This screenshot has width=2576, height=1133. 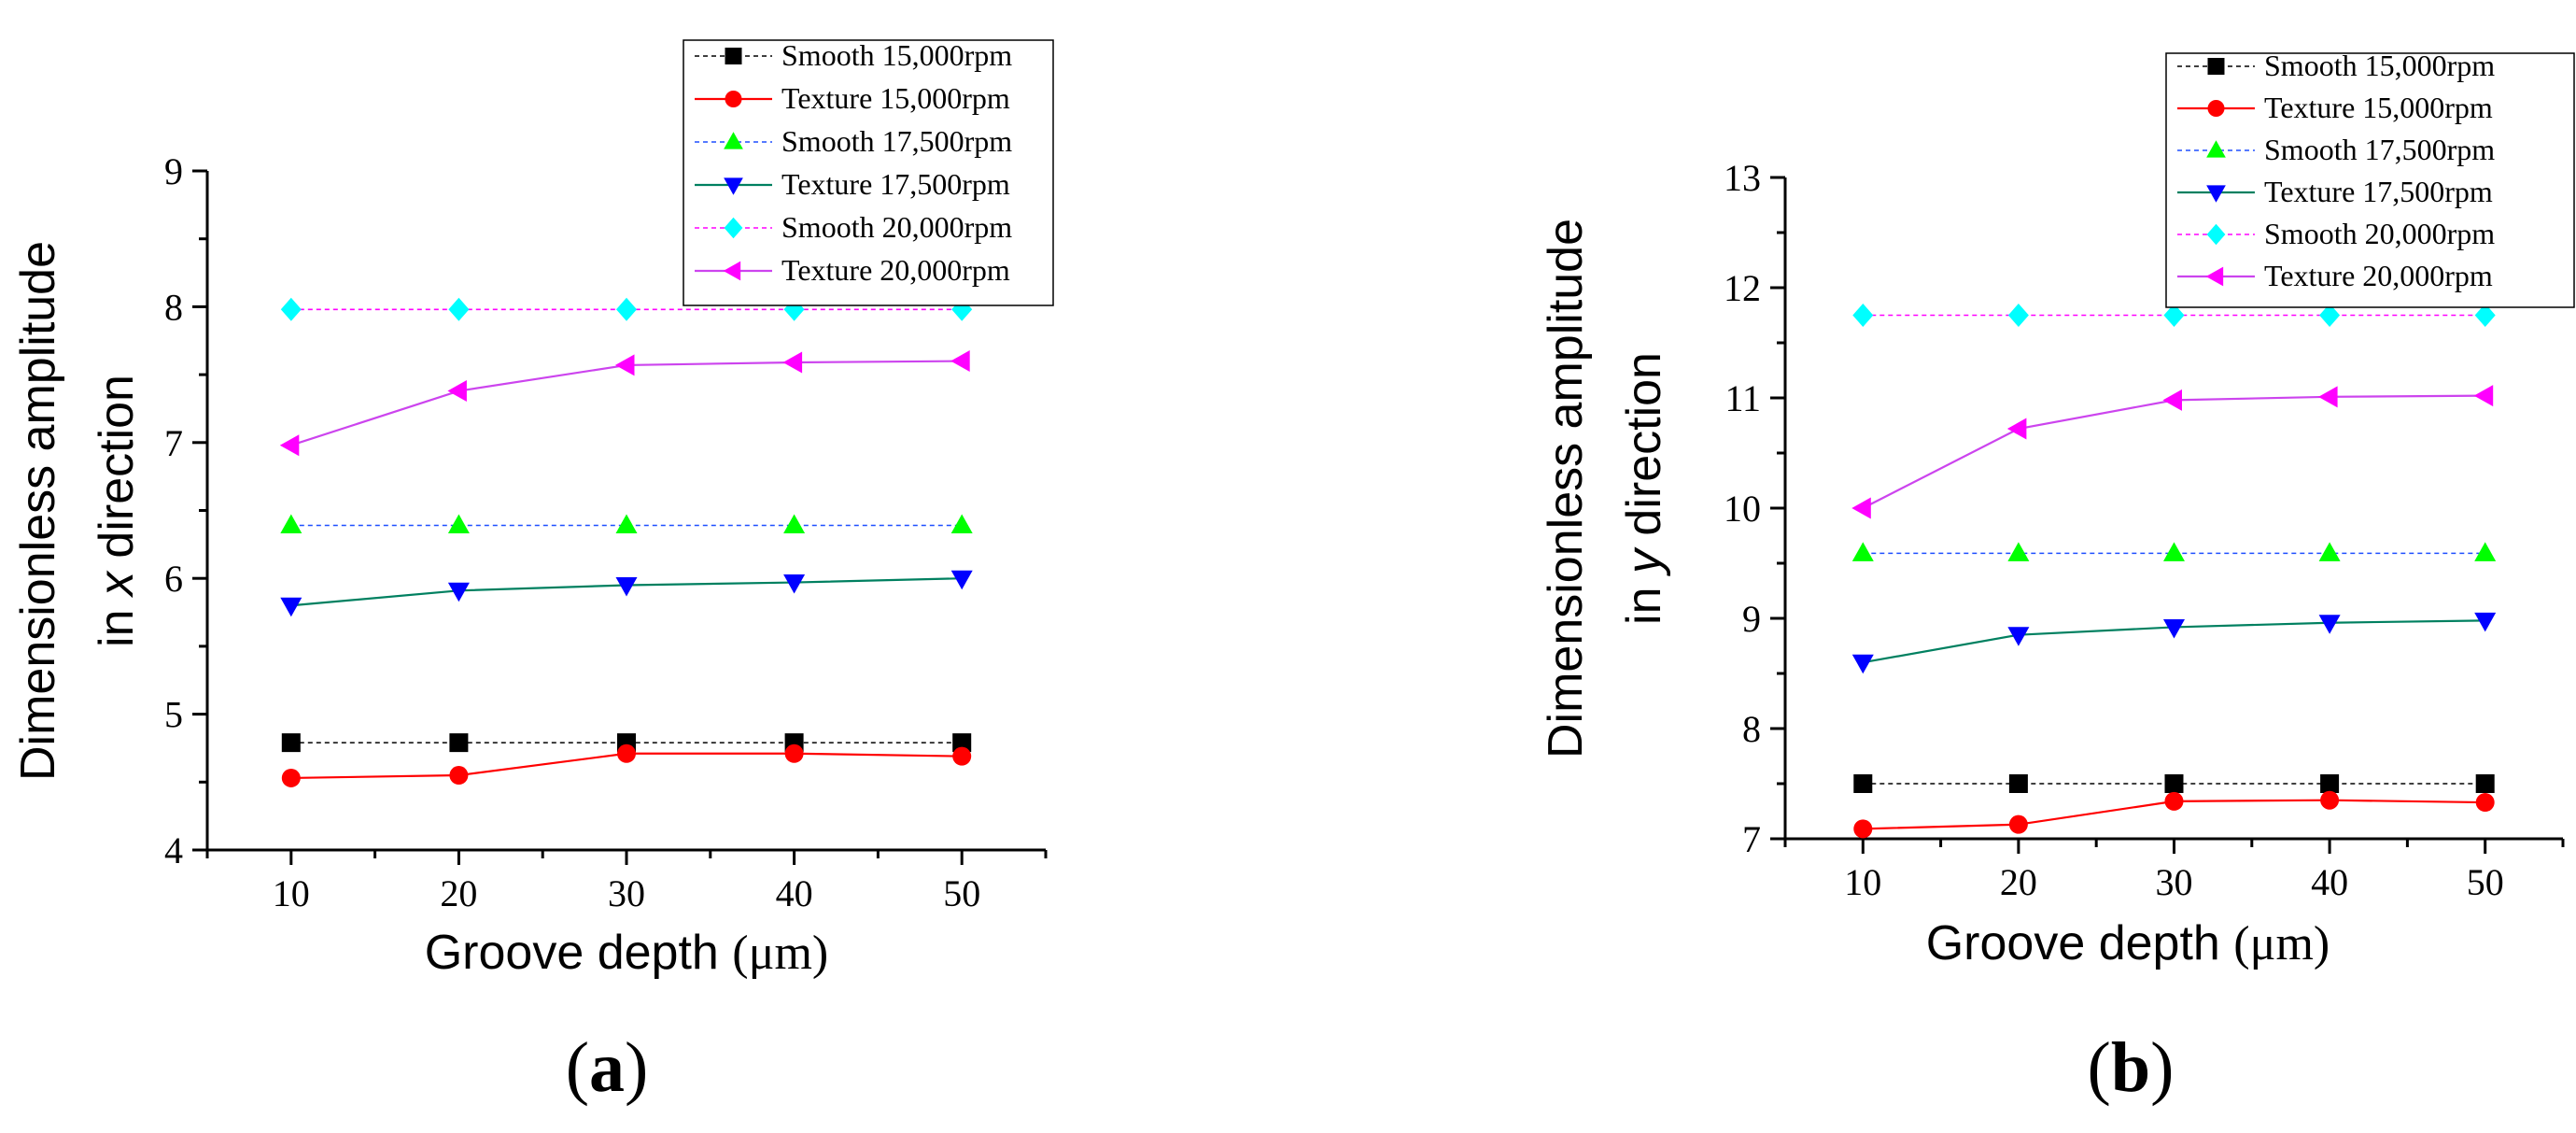 What do you see at coordinates (174, 579) in the screenshot?
I see `y-tick-label: 6` at bounding box center [174, 579].